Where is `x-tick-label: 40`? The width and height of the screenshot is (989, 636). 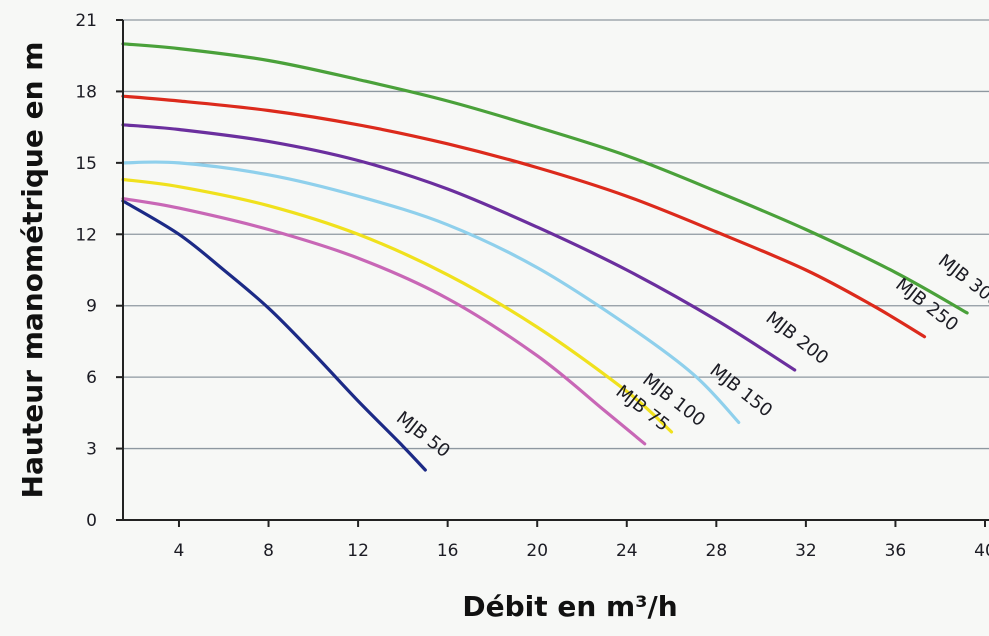 x-tick-label: 40 is located at coordinates (981, 551).